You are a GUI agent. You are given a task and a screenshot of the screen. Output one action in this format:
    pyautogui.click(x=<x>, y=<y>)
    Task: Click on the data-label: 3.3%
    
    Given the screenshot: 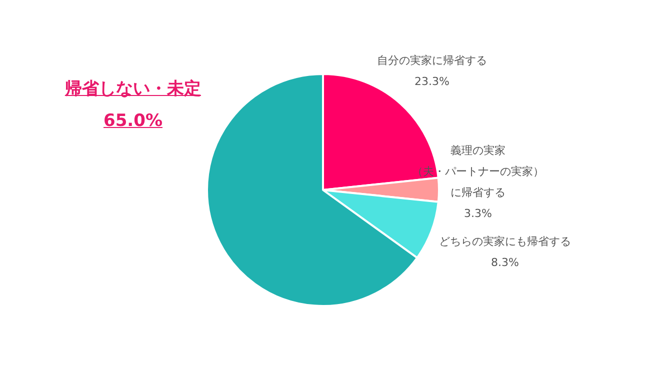 What is the action you would take?
    pyautogui.click(x=478, y=214)
    